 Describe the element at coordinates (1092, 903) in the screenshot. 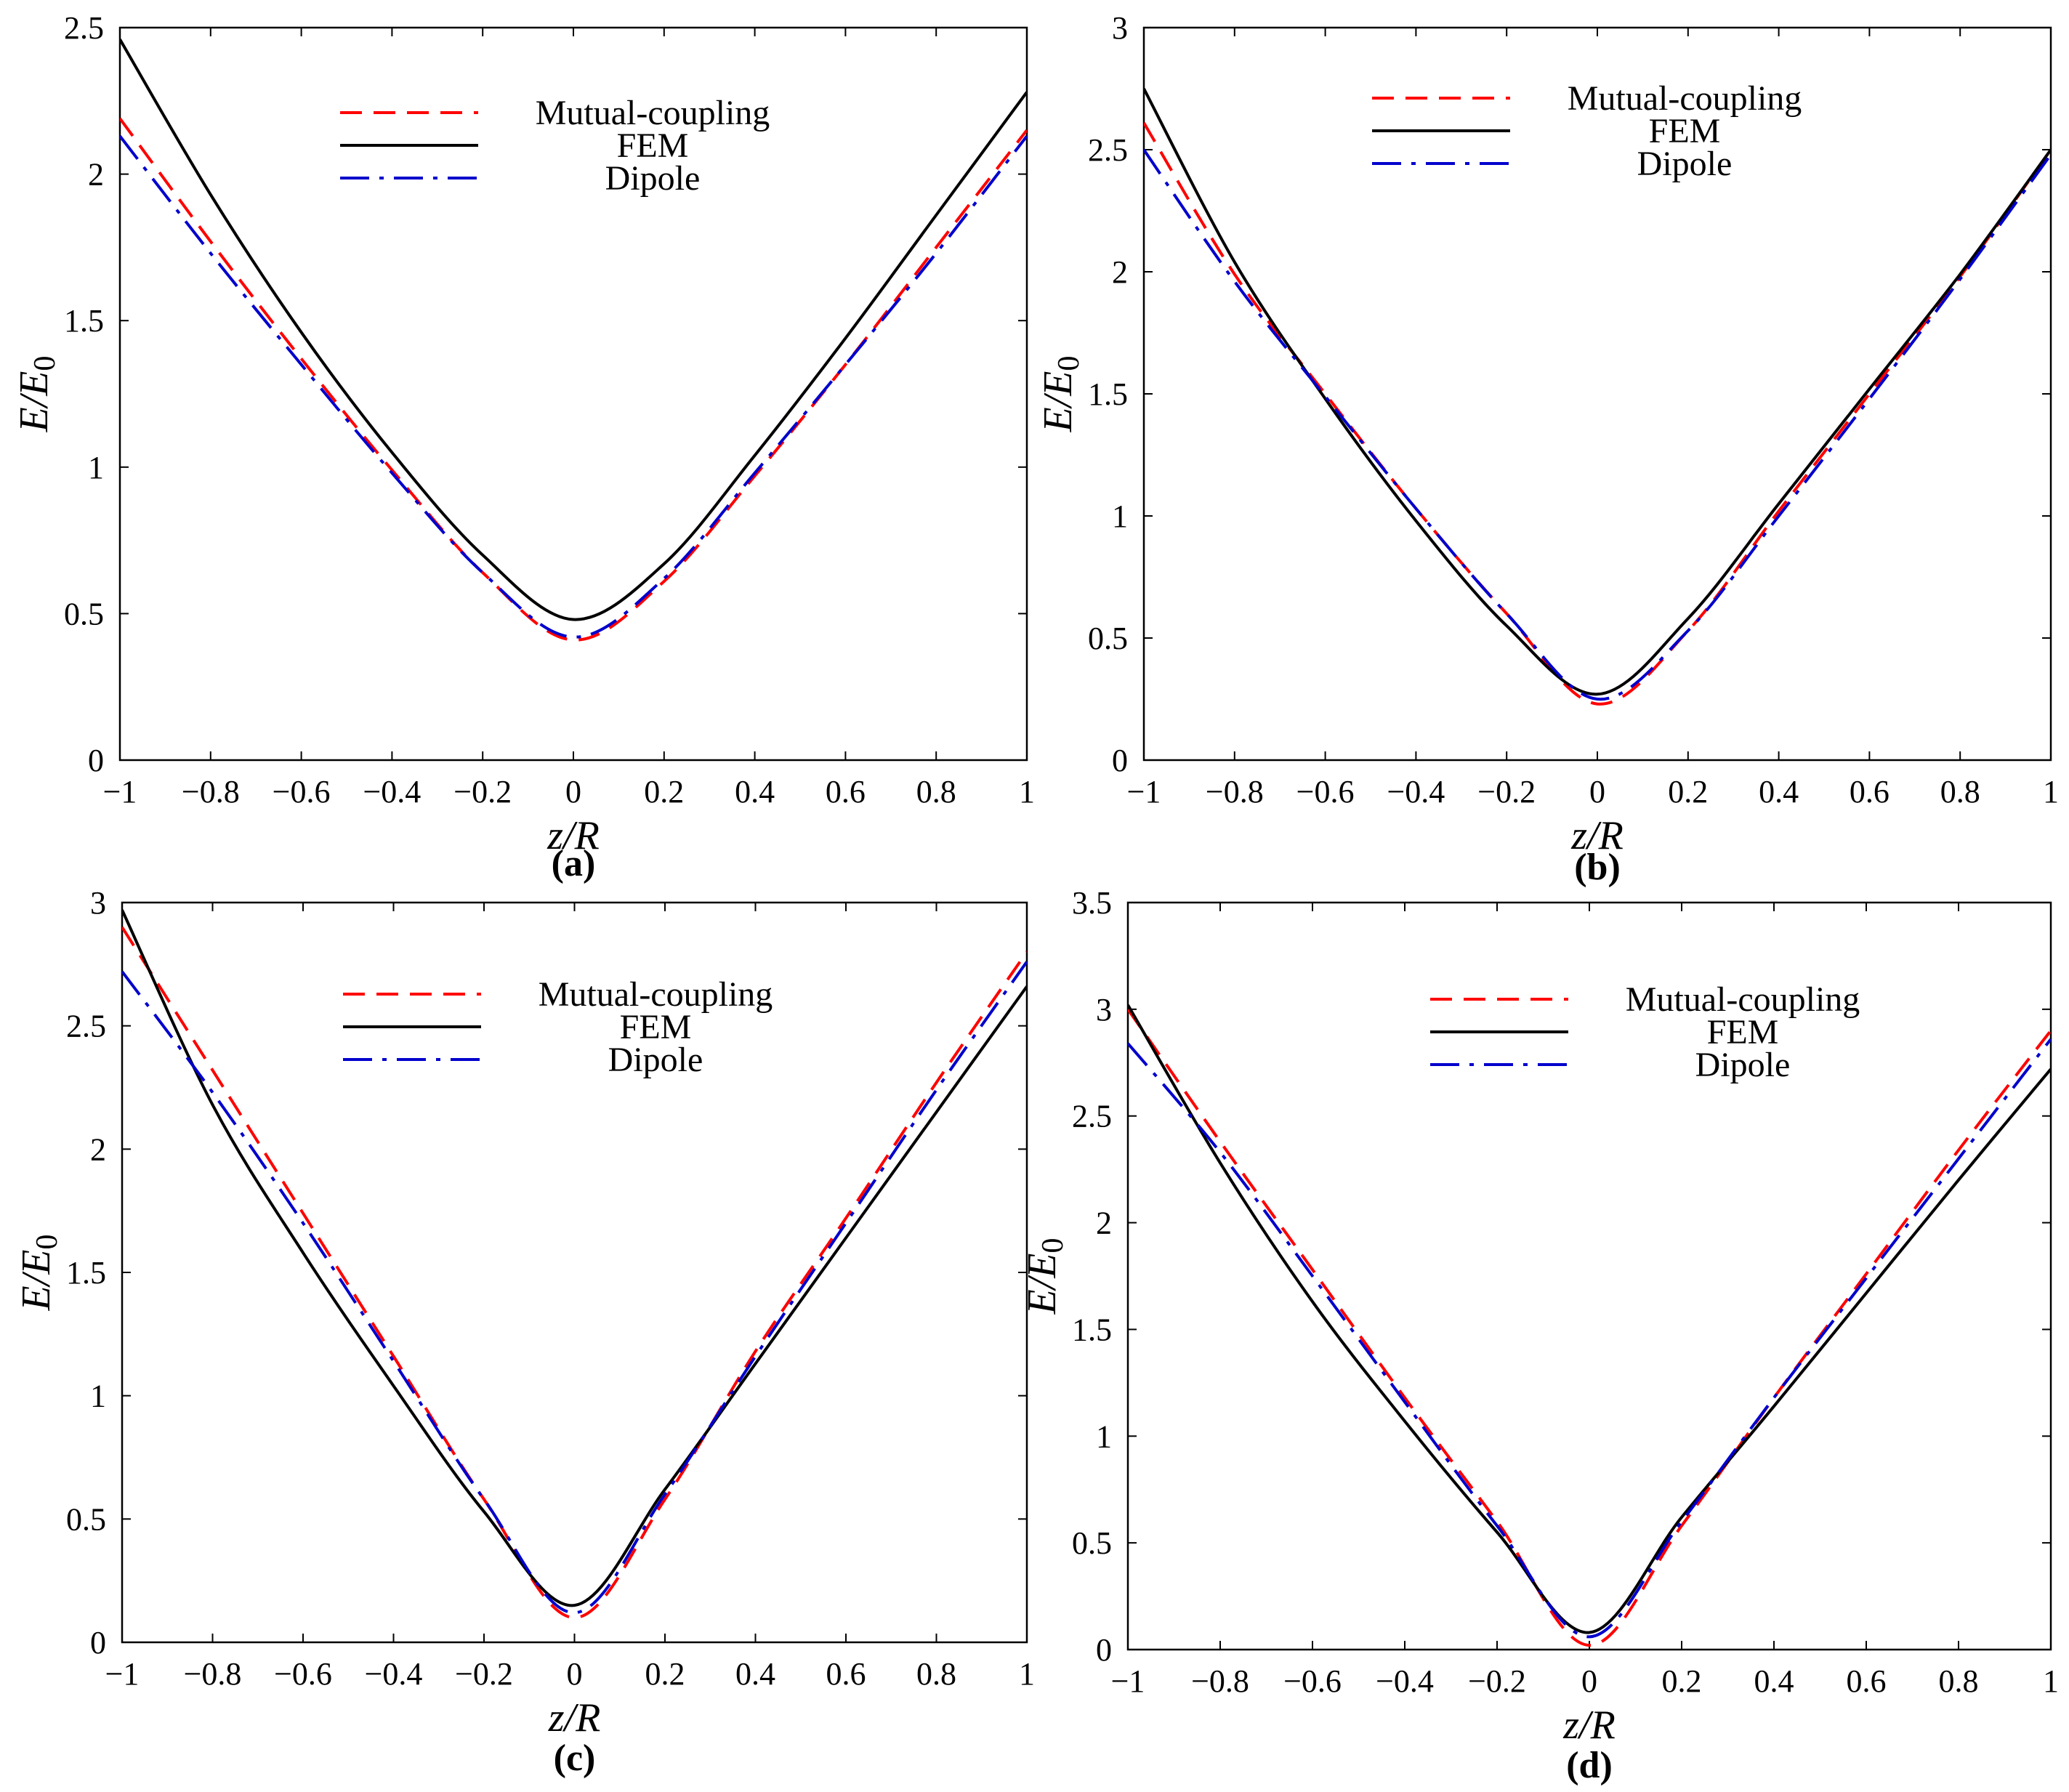

I see `y-tick-label: 3.5` at that location.